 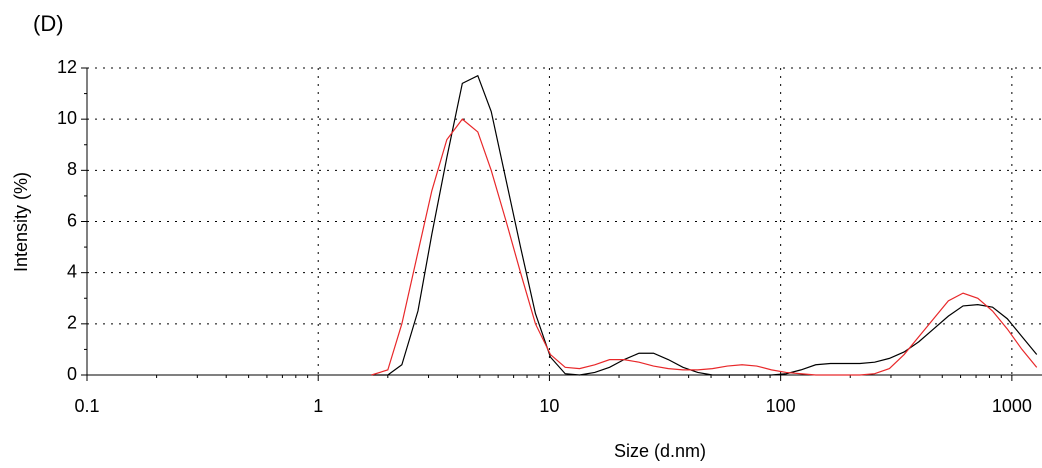 What do you see at coordinates (72, 271) in the screenshot?
I see `y-tick-label: 4` at bounding box center [72, 271].